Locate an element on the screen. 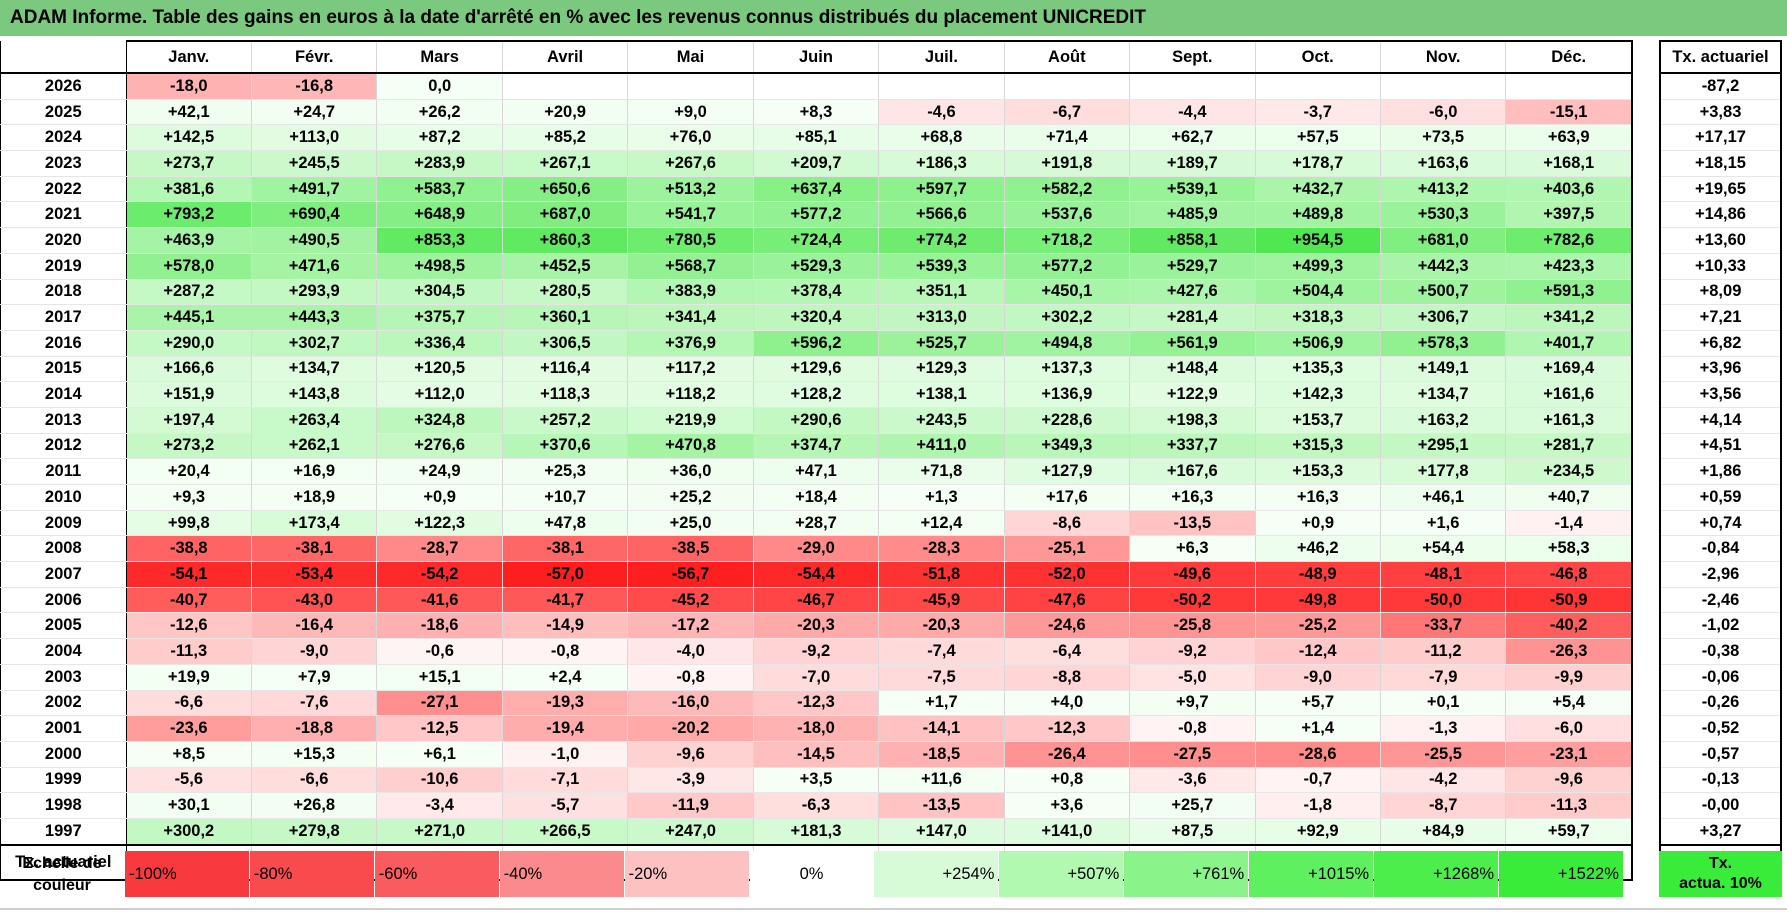 This screenshot has height=912, width=1787. gain-cell: +290,6 is located at coordinates (816, 420).